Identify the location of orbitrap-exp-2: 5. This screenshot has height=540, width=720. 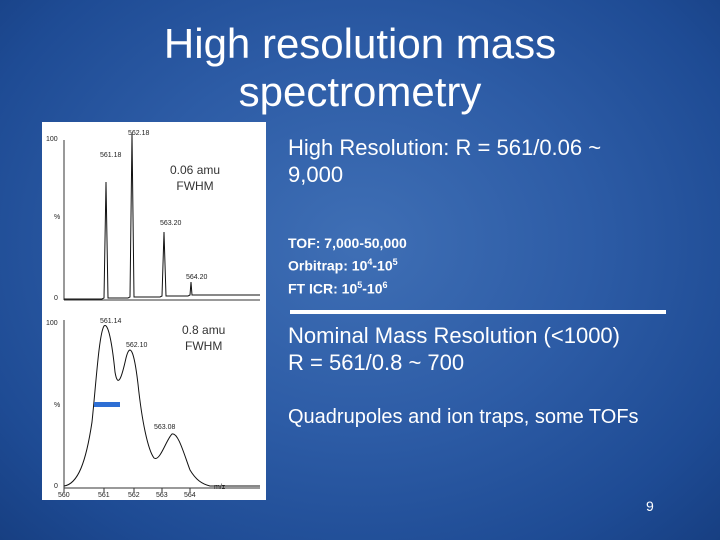
(395, 262).